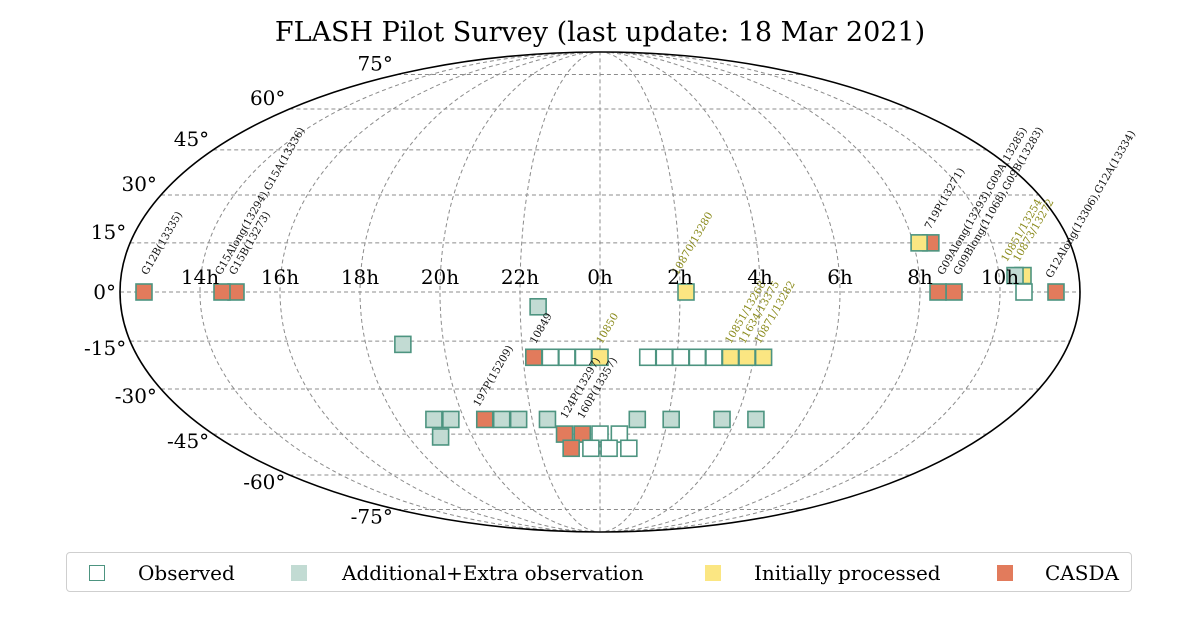 Image resolution: width=1200 pixels, height=630 pixels. What do you see at coordinates (493, 573) in the screenshot?
I see `legend-label-additional: Additional+Extra observation` at bounding box center [493, 573].